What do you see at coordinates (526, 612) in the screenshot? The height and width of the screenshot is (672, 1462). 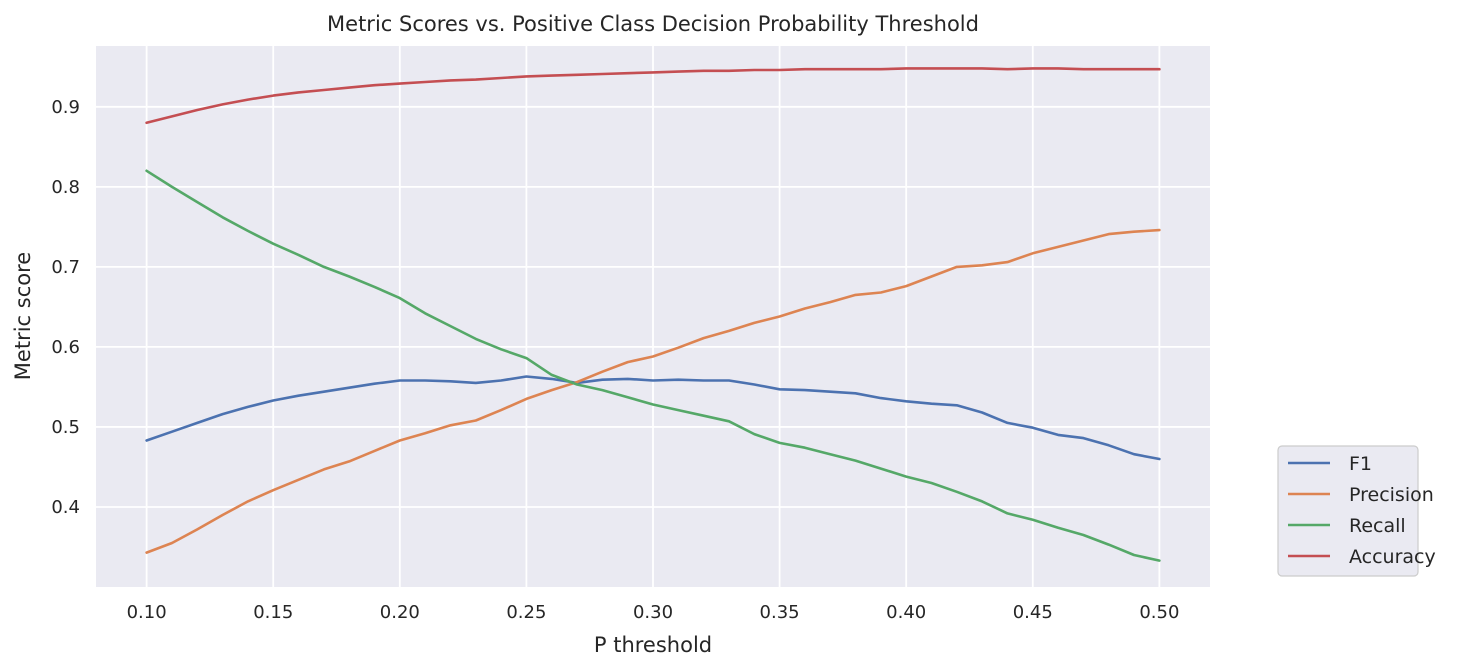 I see `x-tick-label: 0.25` at bounding box center [526, 612].